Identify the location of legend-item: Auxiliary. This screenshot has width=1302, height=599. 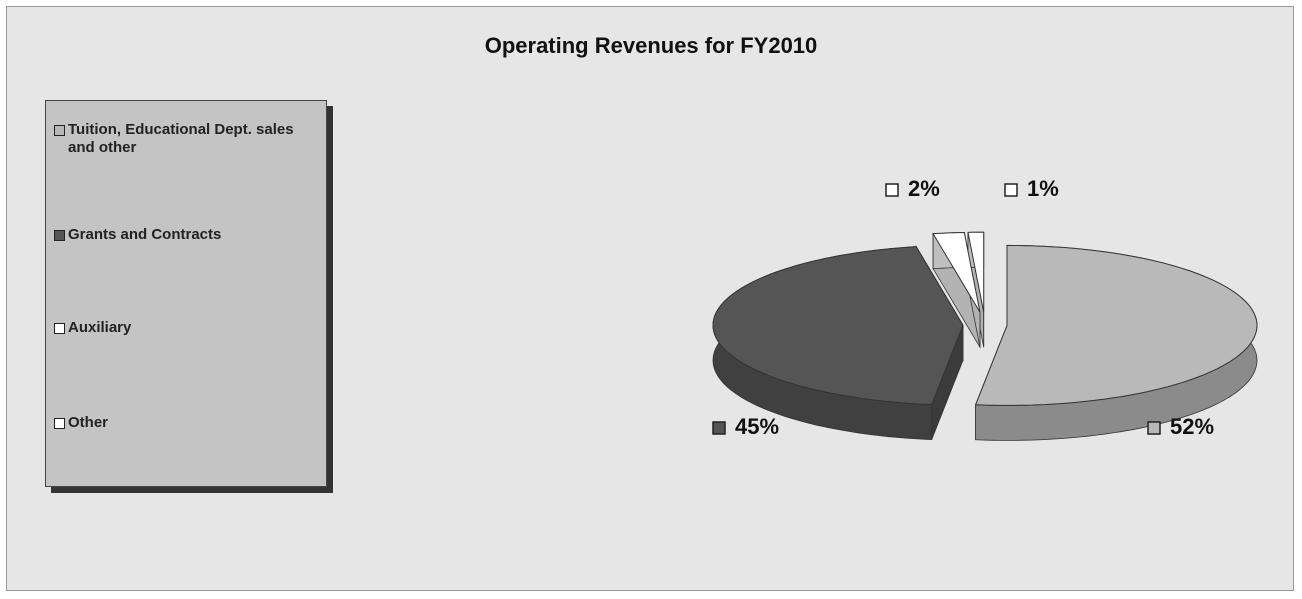
(189, 328).